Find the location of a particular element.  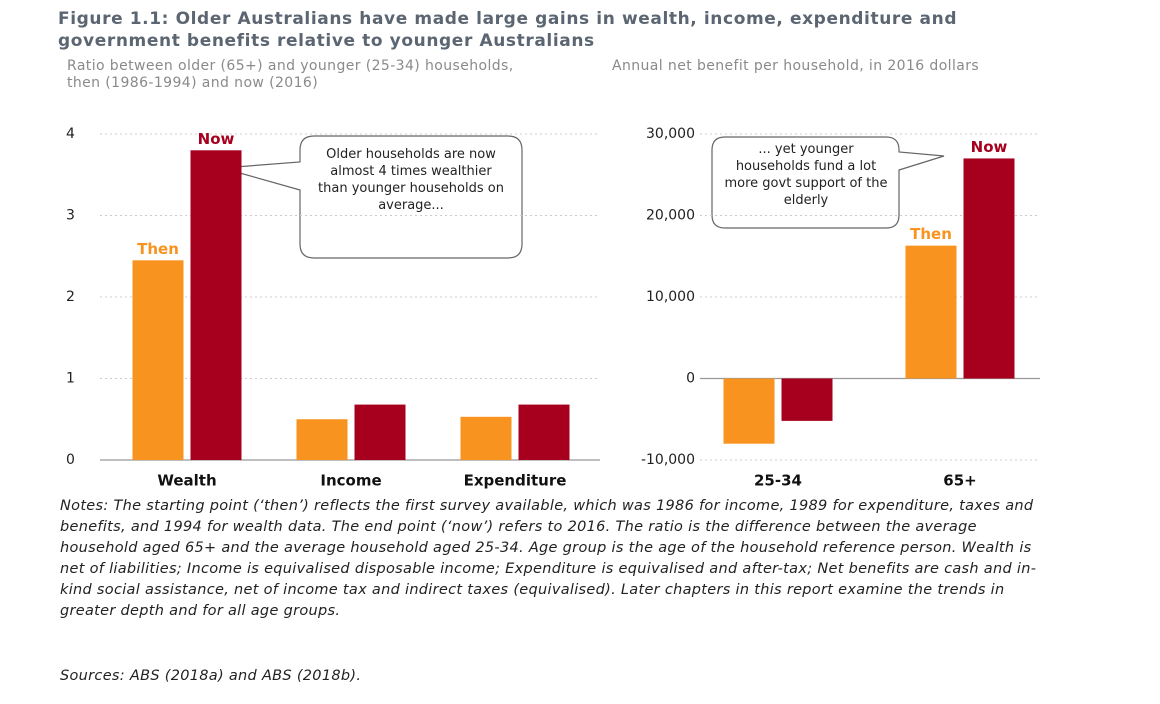

x-tick-label: 65+ is located at coordinates (959, 481).